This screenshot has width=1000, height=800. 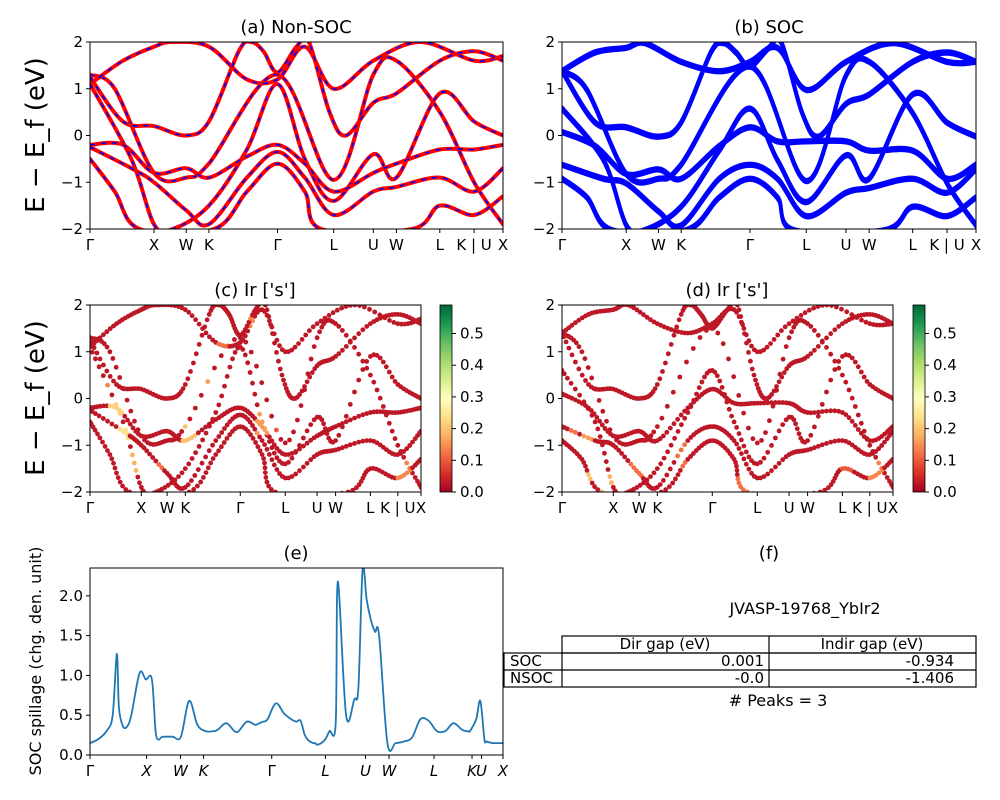 I want to click on table-row-label-soc: SOC, so click(x=526, y=661).